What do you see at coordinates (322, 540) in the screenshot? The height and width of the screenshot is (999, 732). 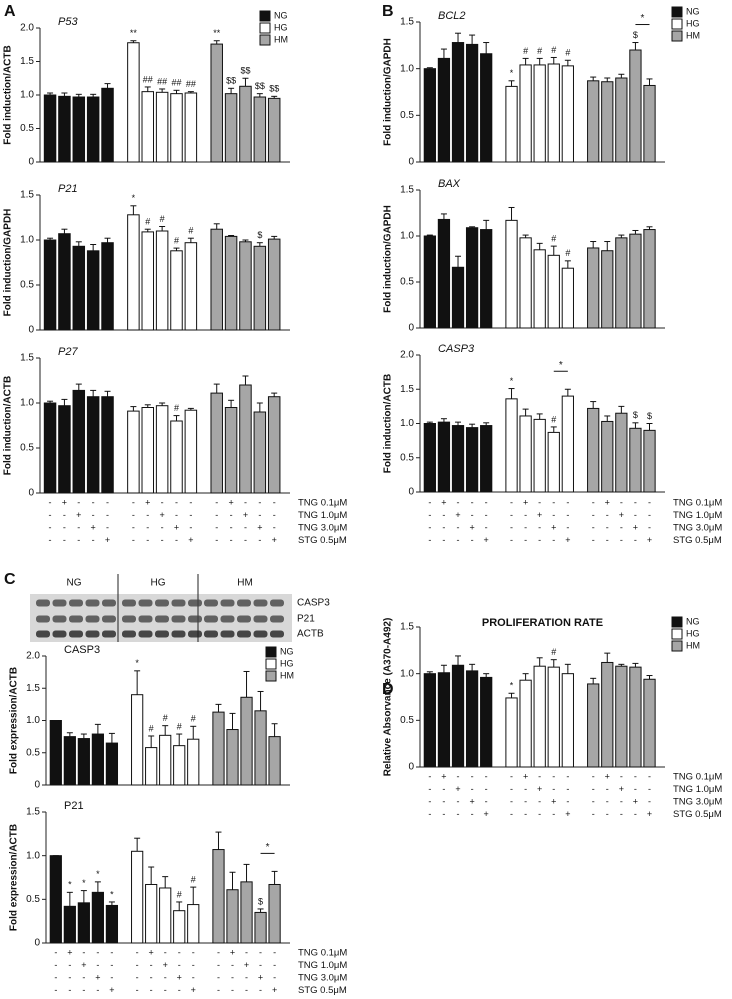 I see `treatment-label: STG 0.5μM` at bounding box center [322, 540].